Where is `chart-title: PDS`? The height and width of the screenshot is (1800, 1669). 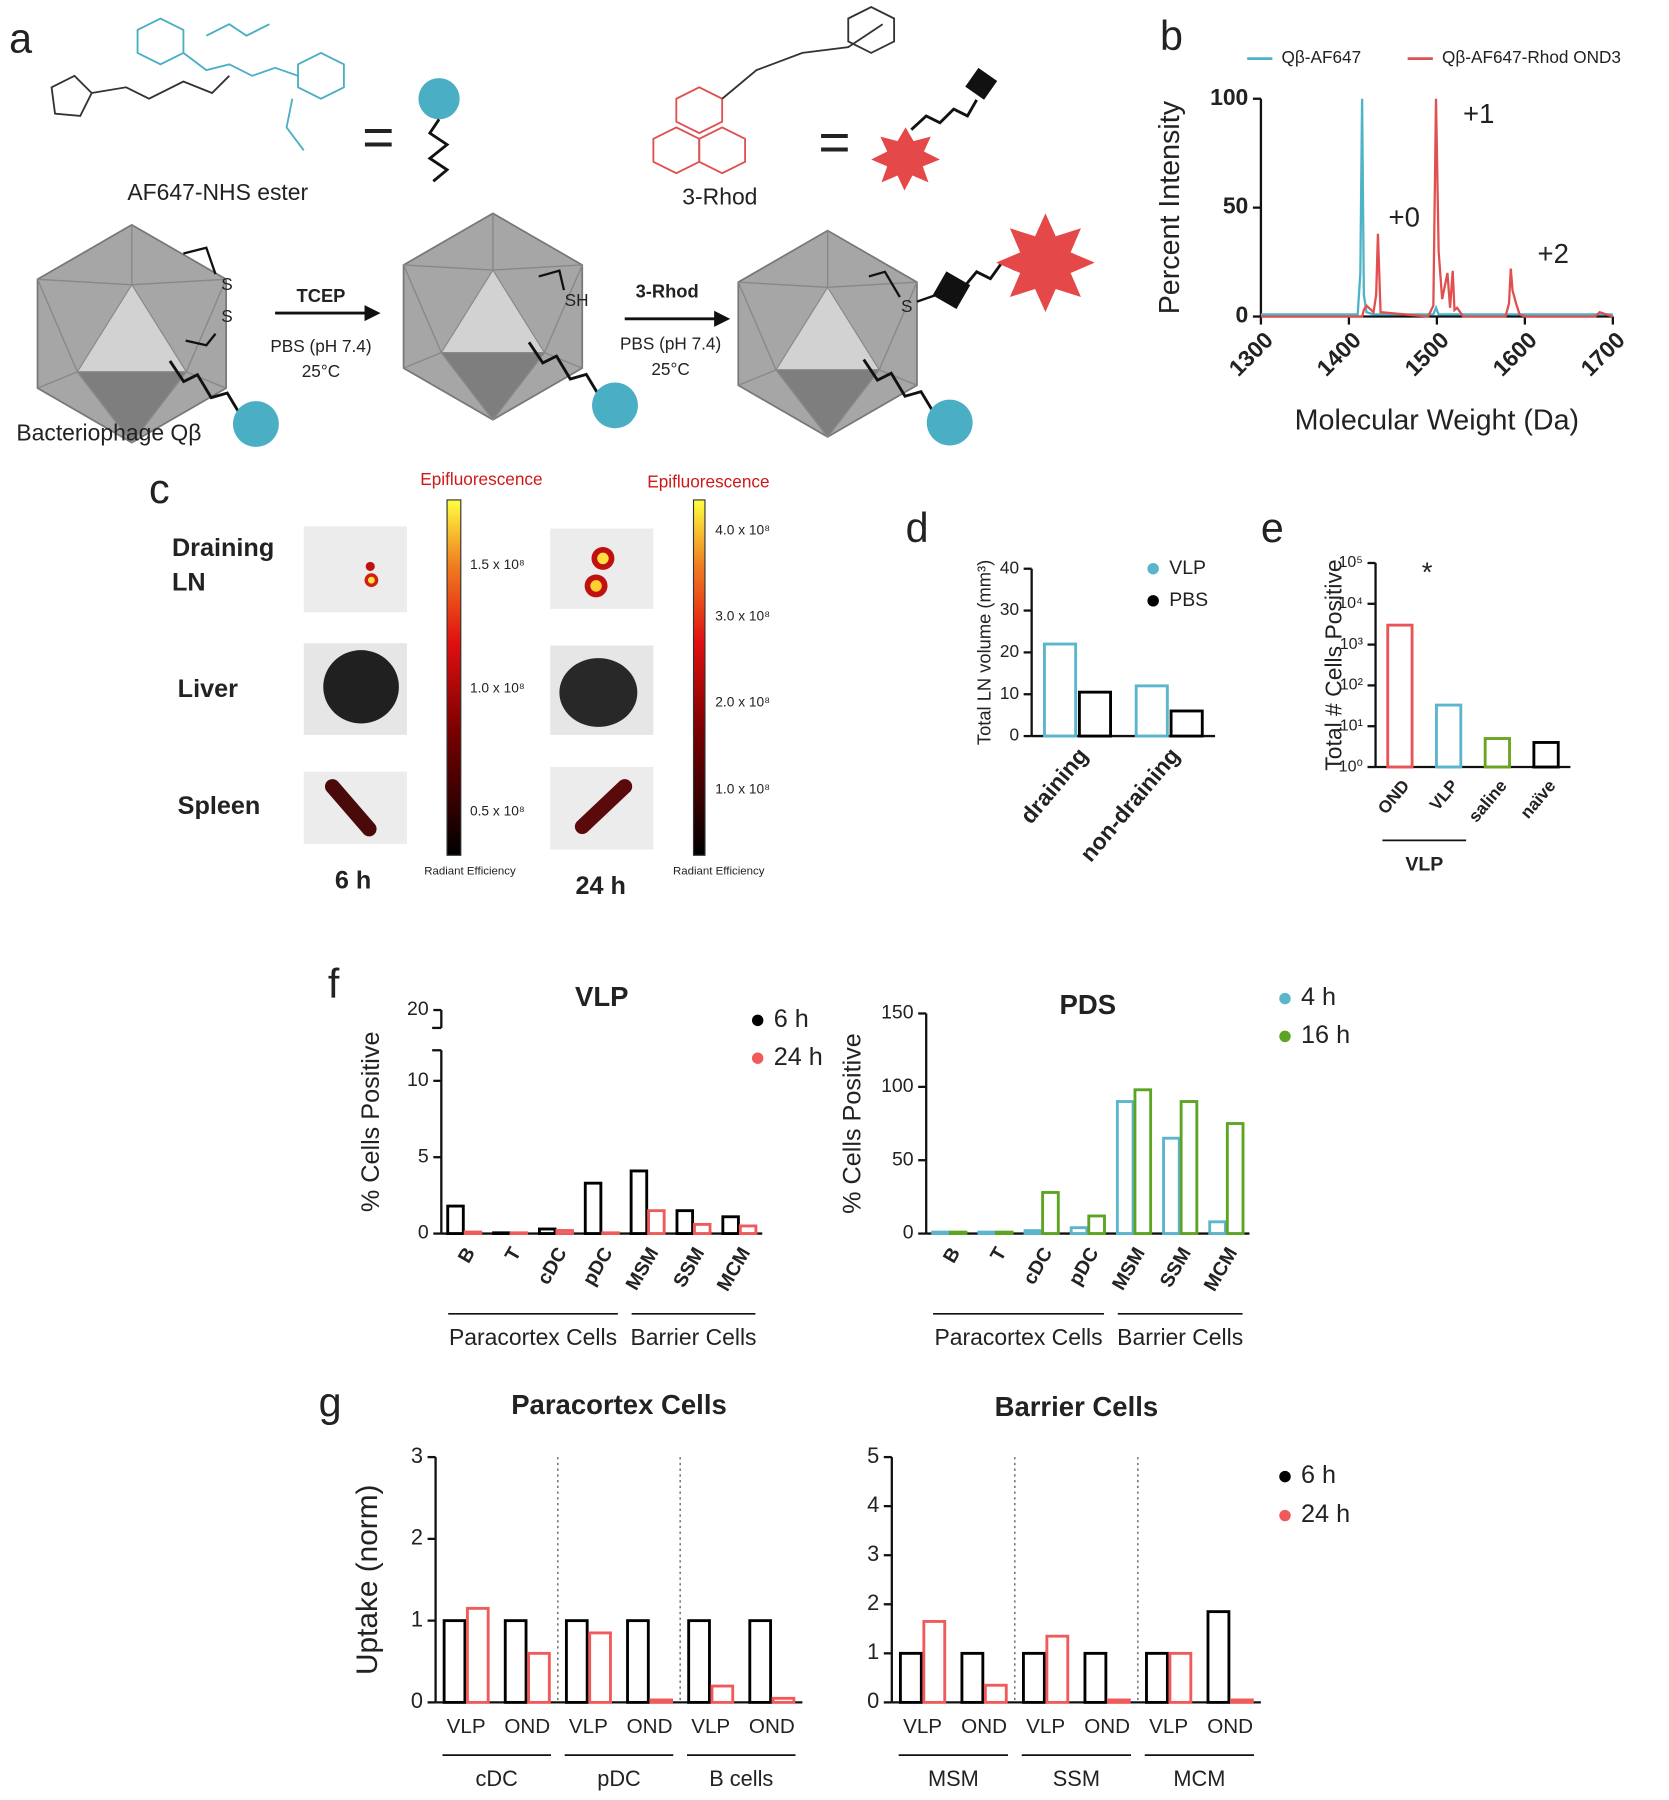 chart-title: PDS is located at coordinates (1088, 1004).